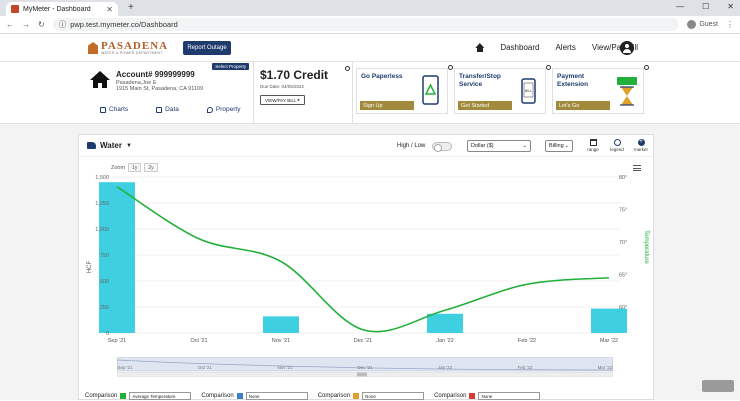  What do you see at coordinates (131, 7) in the screenshot?
I see `new-tab-icon: +` at bounding box center [131, 7].